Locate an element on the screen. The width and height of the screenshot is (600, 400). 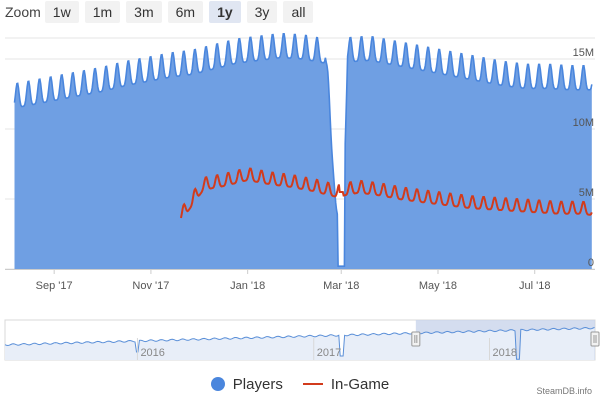
navigator-line is located at coordinates (299, 343).